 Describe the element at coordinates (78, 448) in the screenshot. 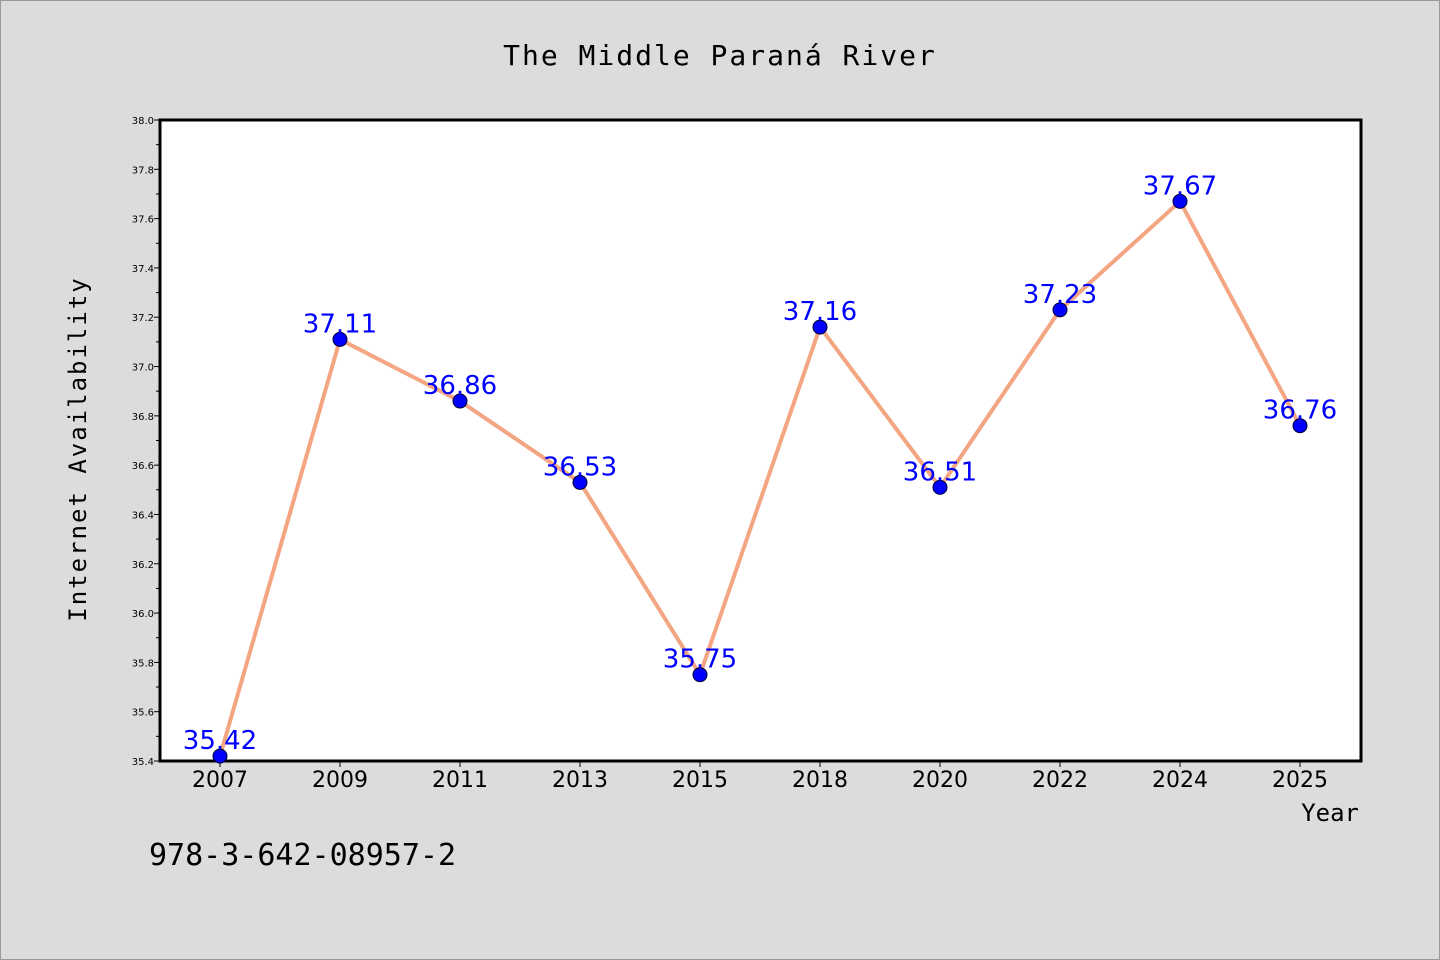

I see `y-axis-label: Internet Availability` at that location.